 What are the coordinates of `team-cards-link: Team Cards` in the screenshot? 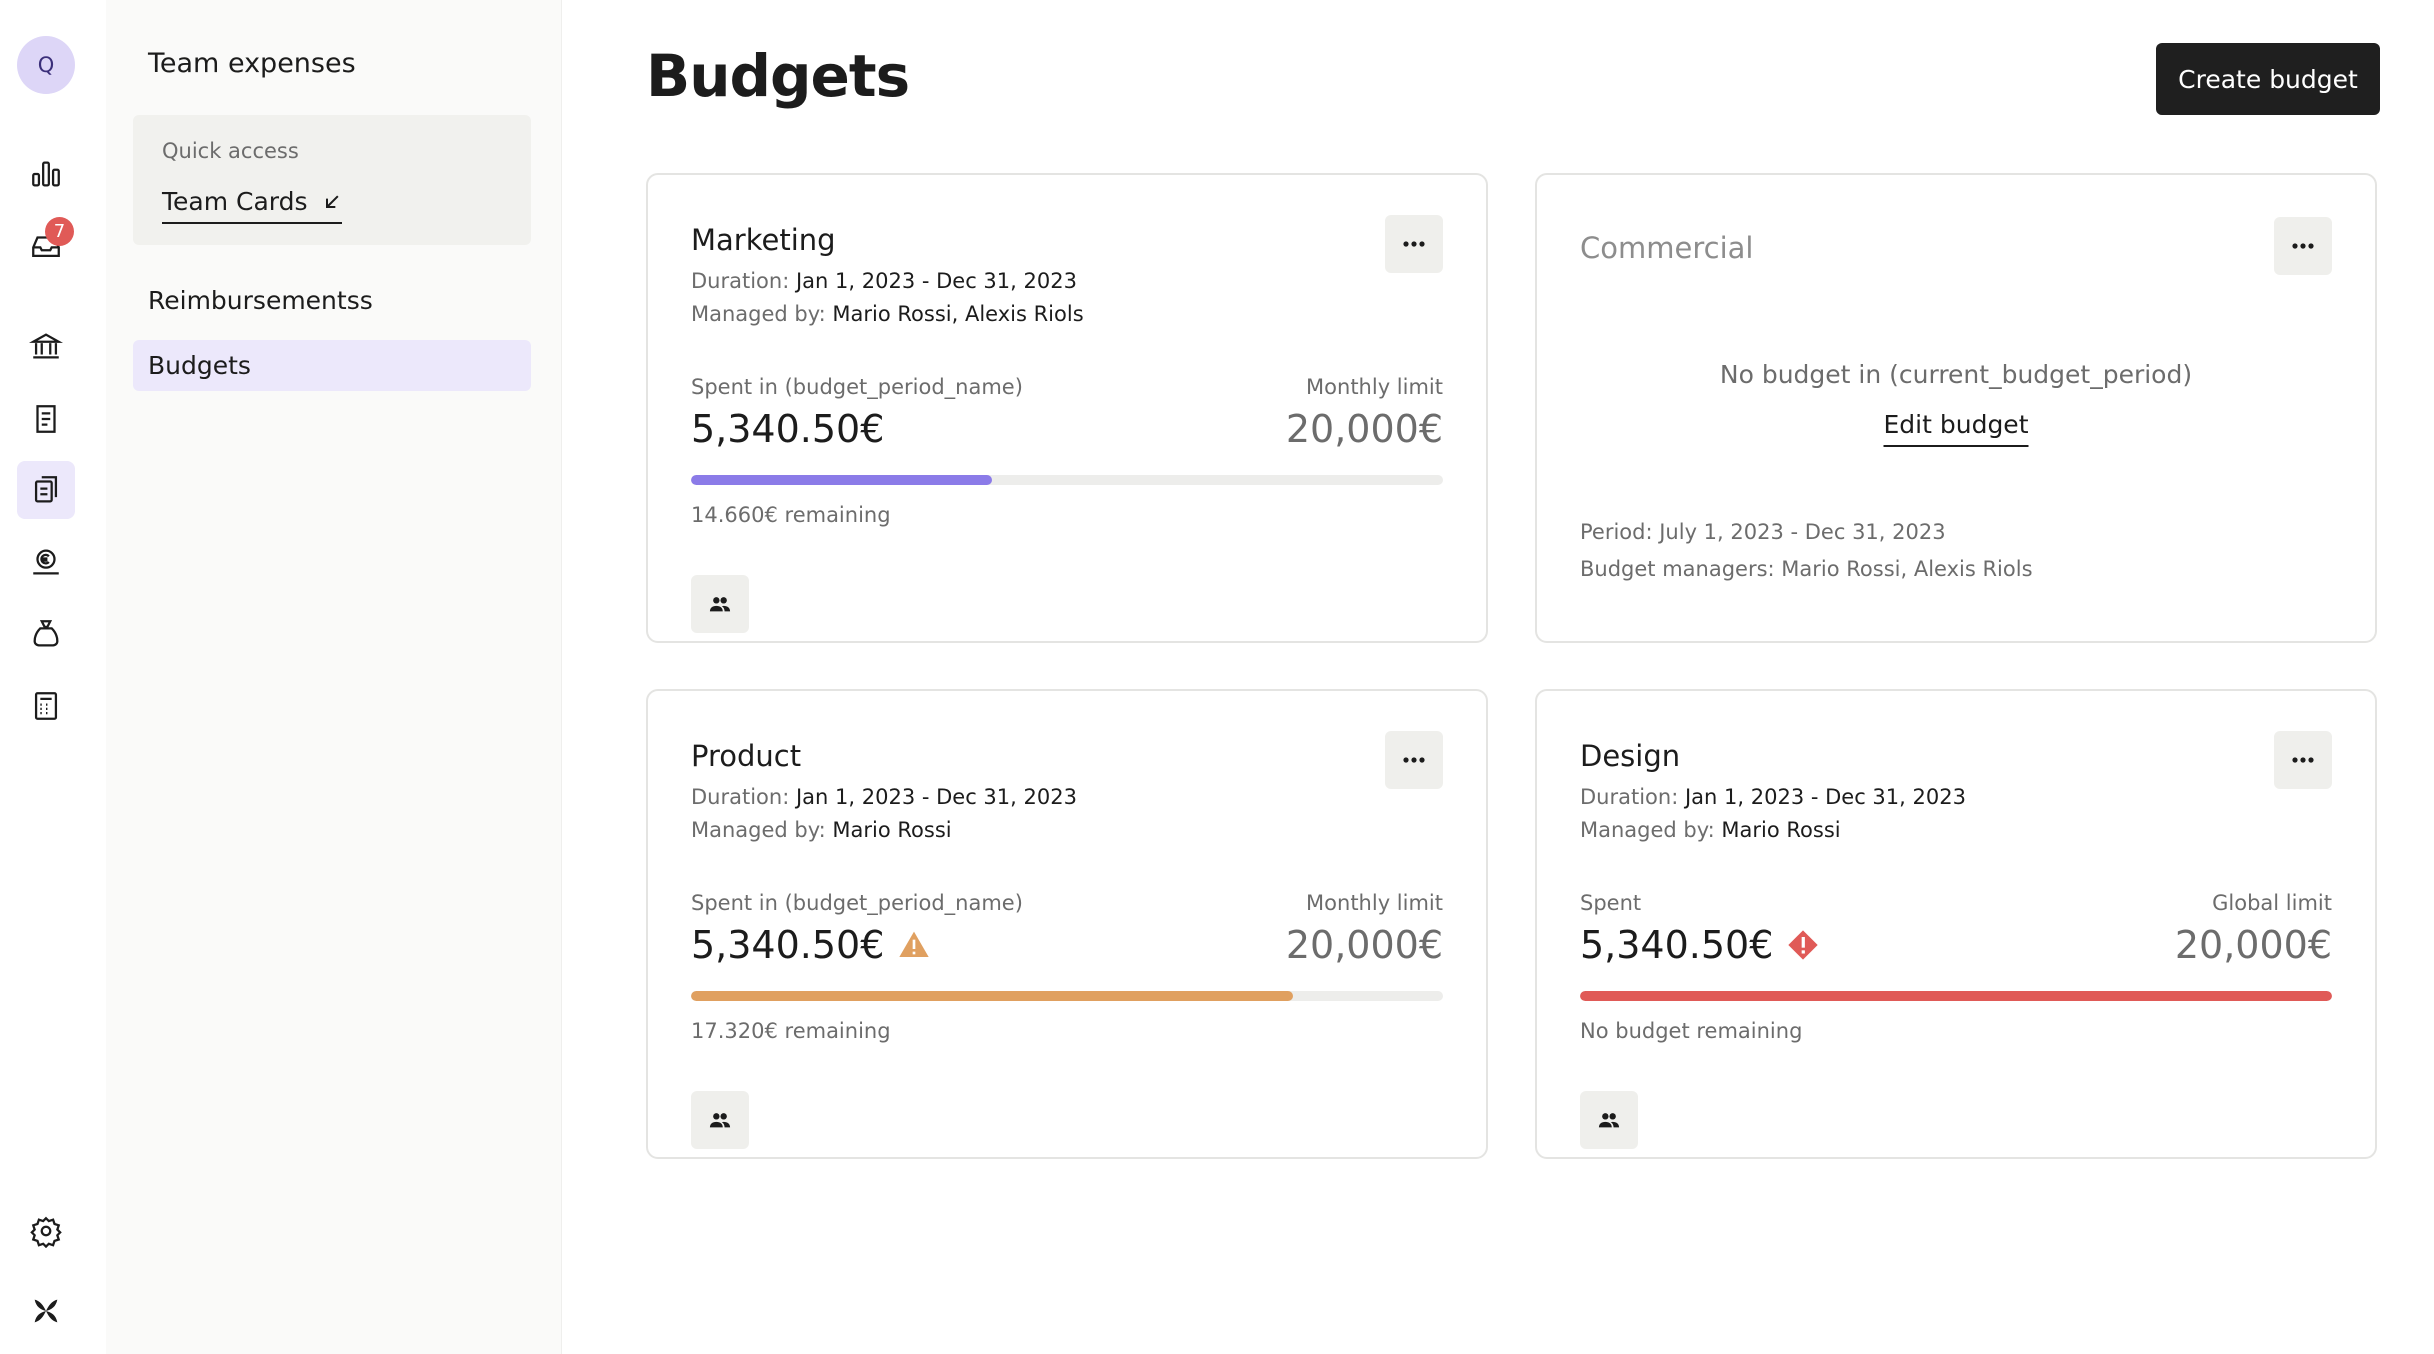 It's located at (252, 205).